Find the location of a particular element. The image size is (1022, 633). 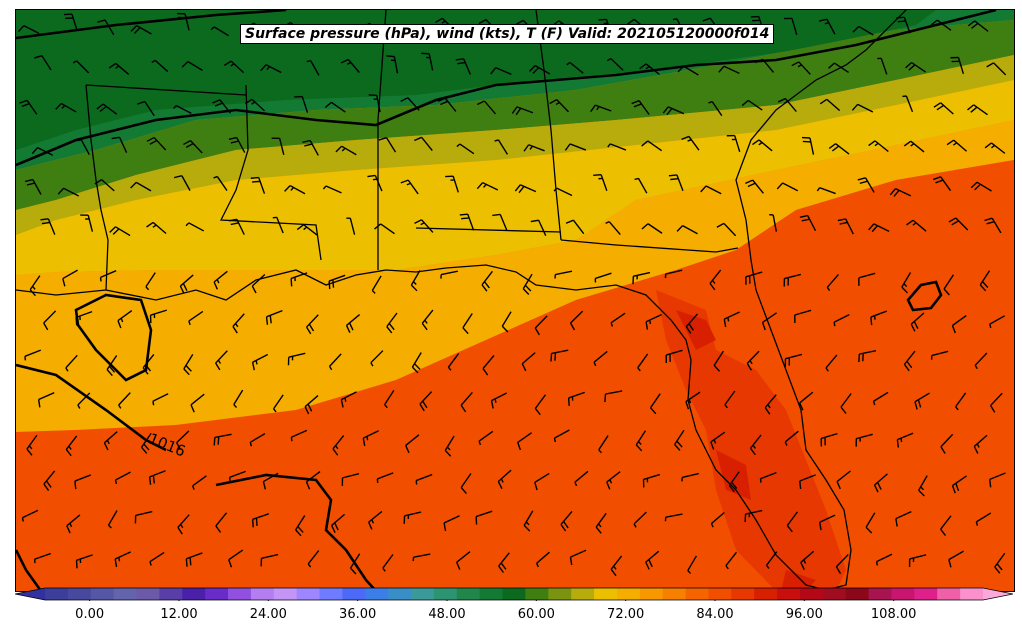

colorbar-tick-label: 12.00 is located at coordinates (179, 614).